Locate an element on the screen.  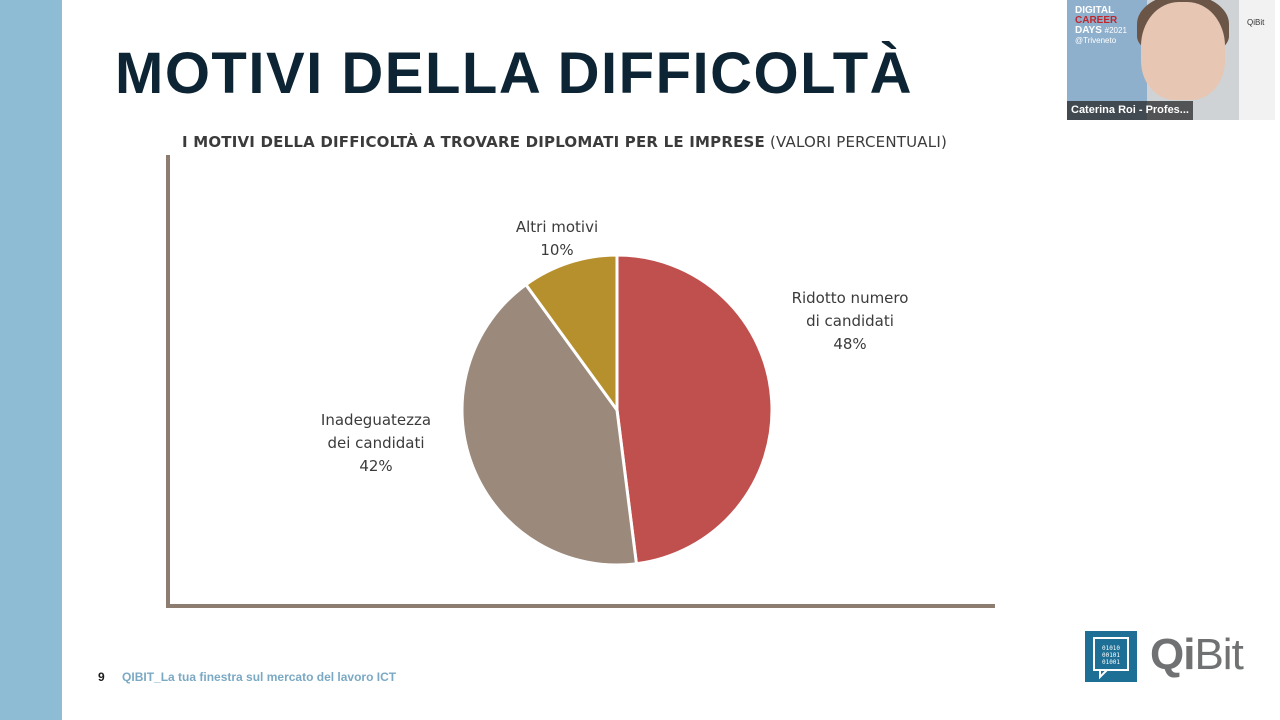
pie-slices is located at coordinates (617, 410).